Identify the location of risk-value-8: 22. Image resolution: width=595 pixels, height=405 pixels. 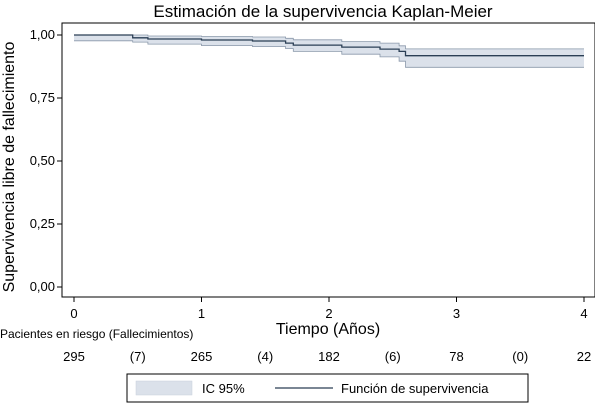
(584, 356).